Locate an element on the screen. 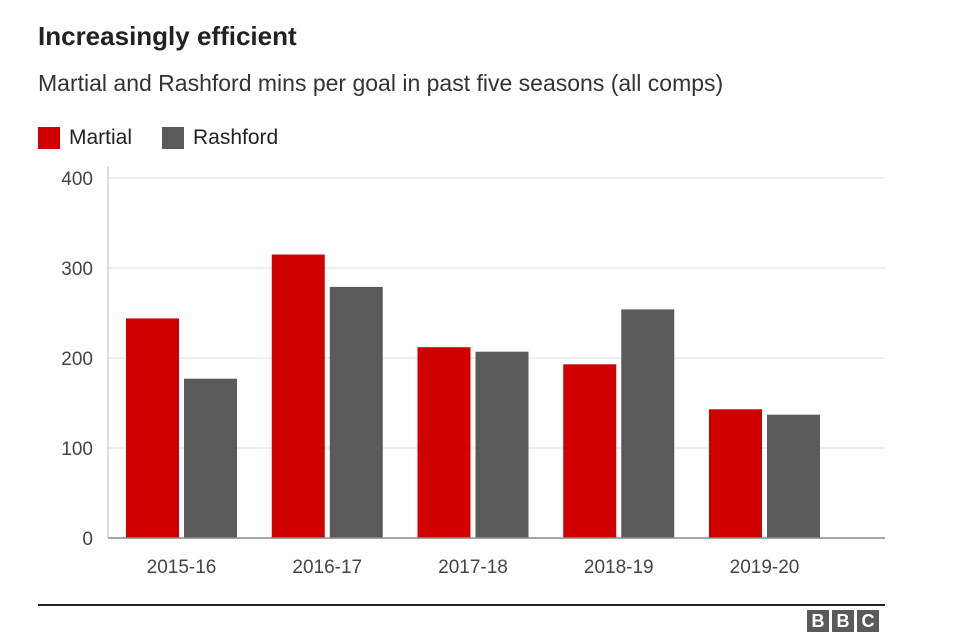 Image resolution: width=961 pixels, height=643 pixels. y-tick-label: 400 is located at coordinates (77, 179).